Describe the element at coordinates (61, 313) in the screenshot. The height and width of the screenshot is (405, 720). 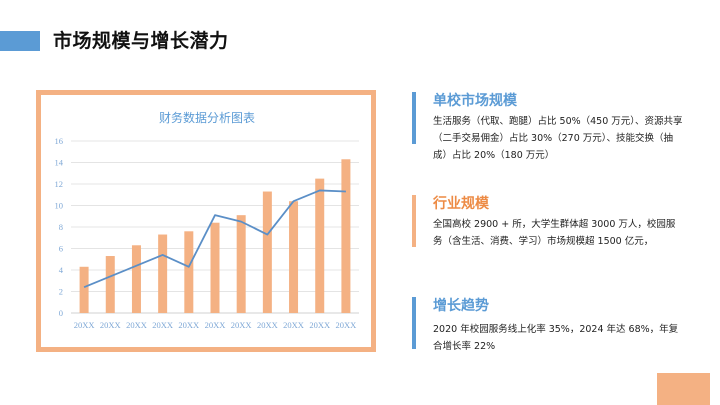
I see `y-tick-label: 0` at that location.